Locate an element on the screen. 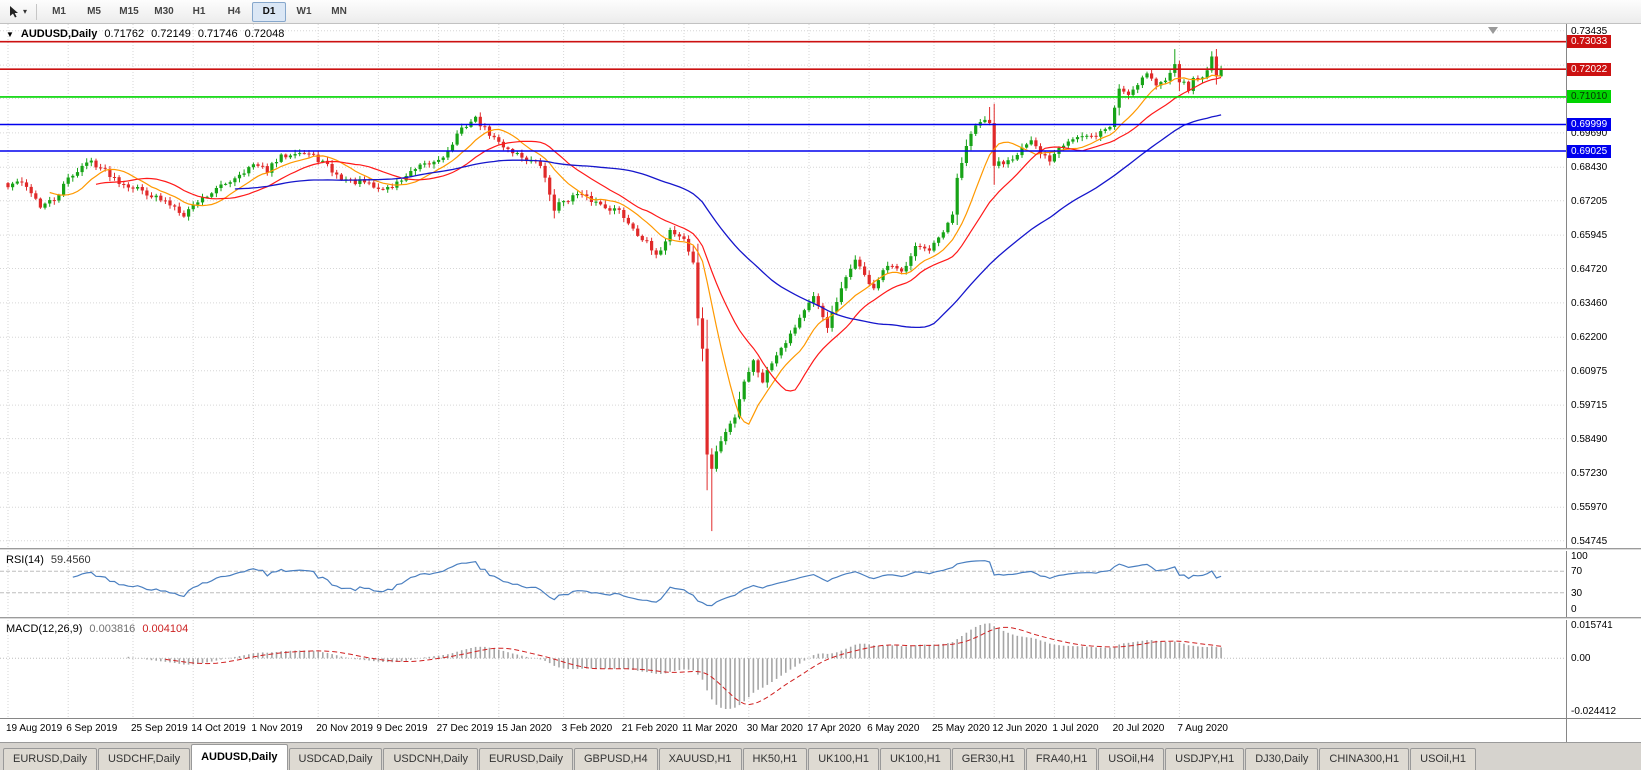 This screenshot has width=1641, height=770. time-axis-label: 6 Sep 2019 is located at coordinates (92, 728).